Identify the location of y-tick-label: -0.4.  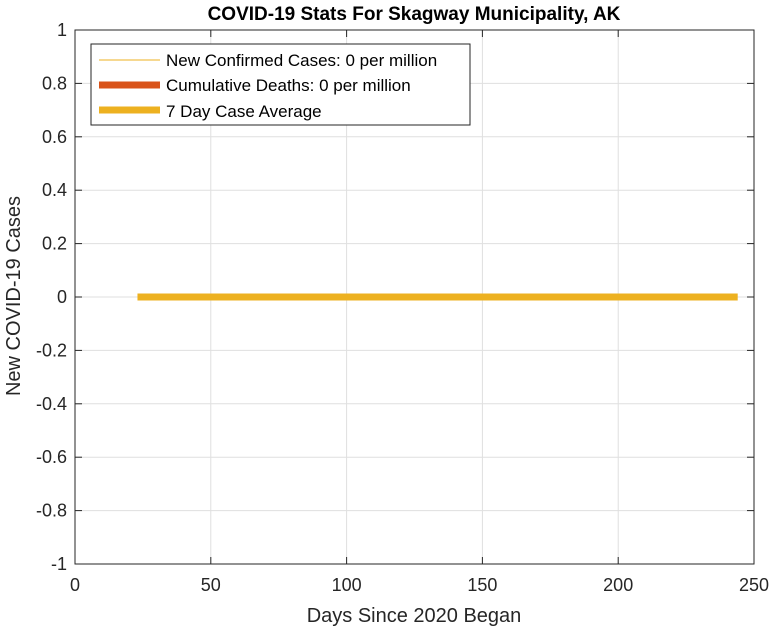
(51, 404).